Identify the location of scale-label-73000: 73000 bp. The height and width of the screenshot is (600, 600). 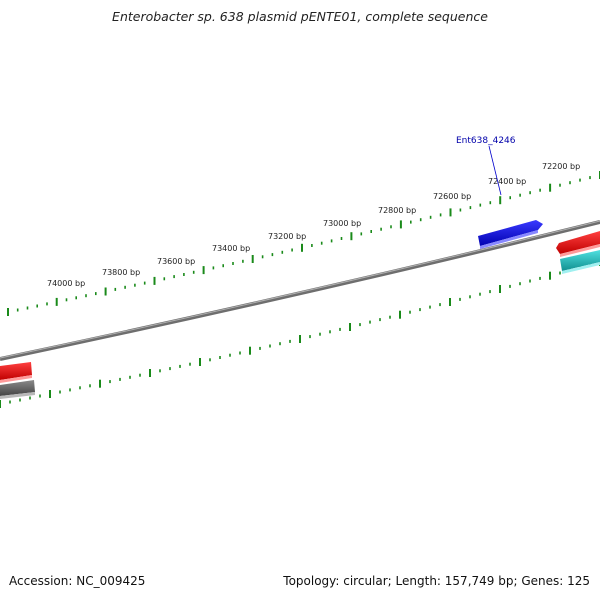
(342, 223).